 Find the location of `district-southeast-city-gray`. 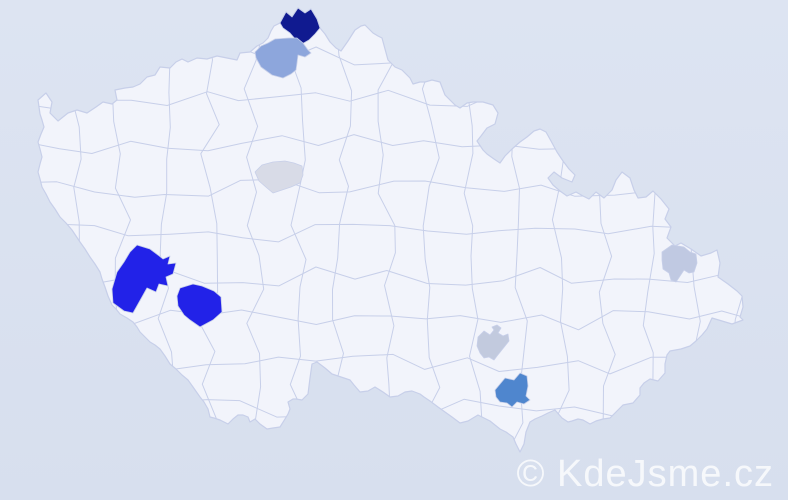

district-southeast-city-gray is located at coordinates (493, 342).